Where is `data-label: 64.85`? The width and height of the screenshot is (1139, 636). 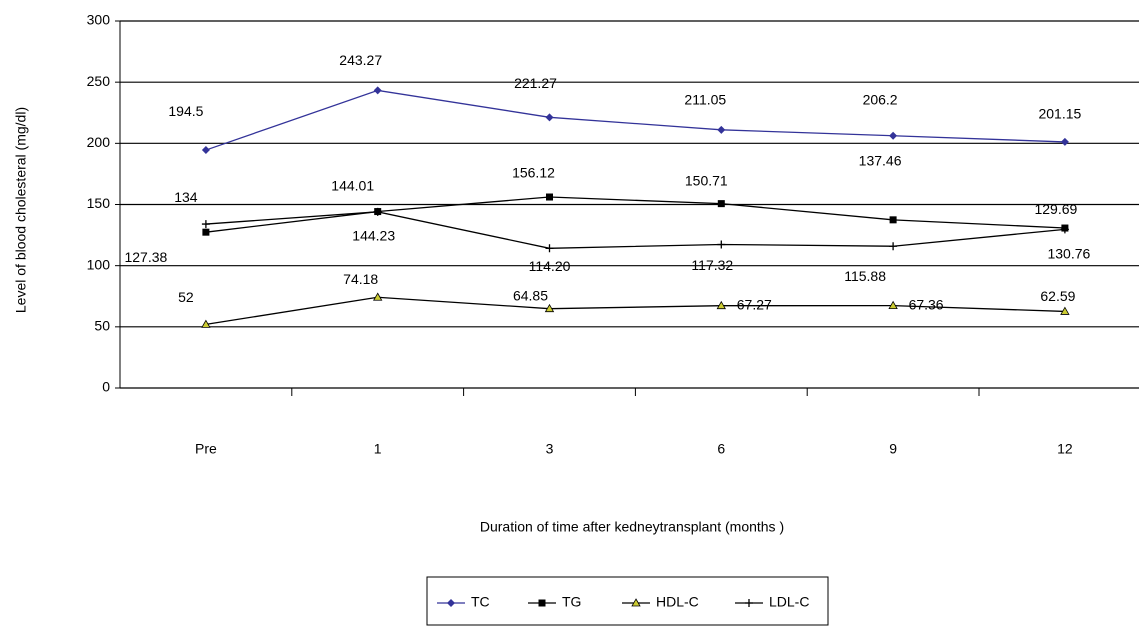
data-label: 64.85 is located at coordinates (530, 295).